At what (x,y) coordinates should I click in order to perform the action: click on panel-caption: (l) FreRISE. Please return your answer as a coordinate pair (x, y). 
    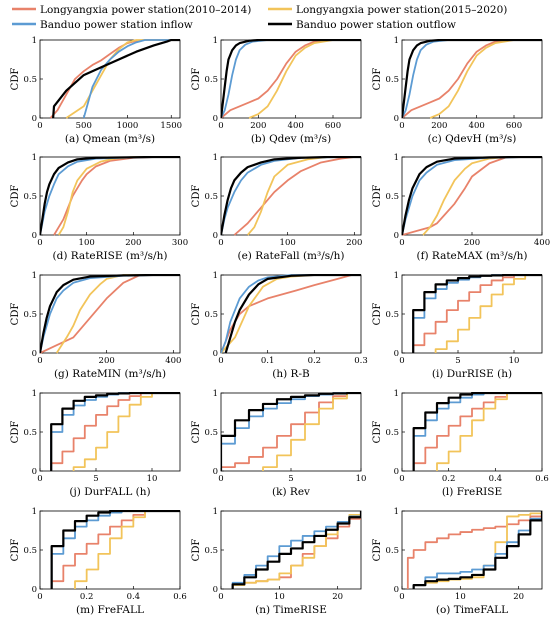
    Looking at the image, I should click on (472, 492).